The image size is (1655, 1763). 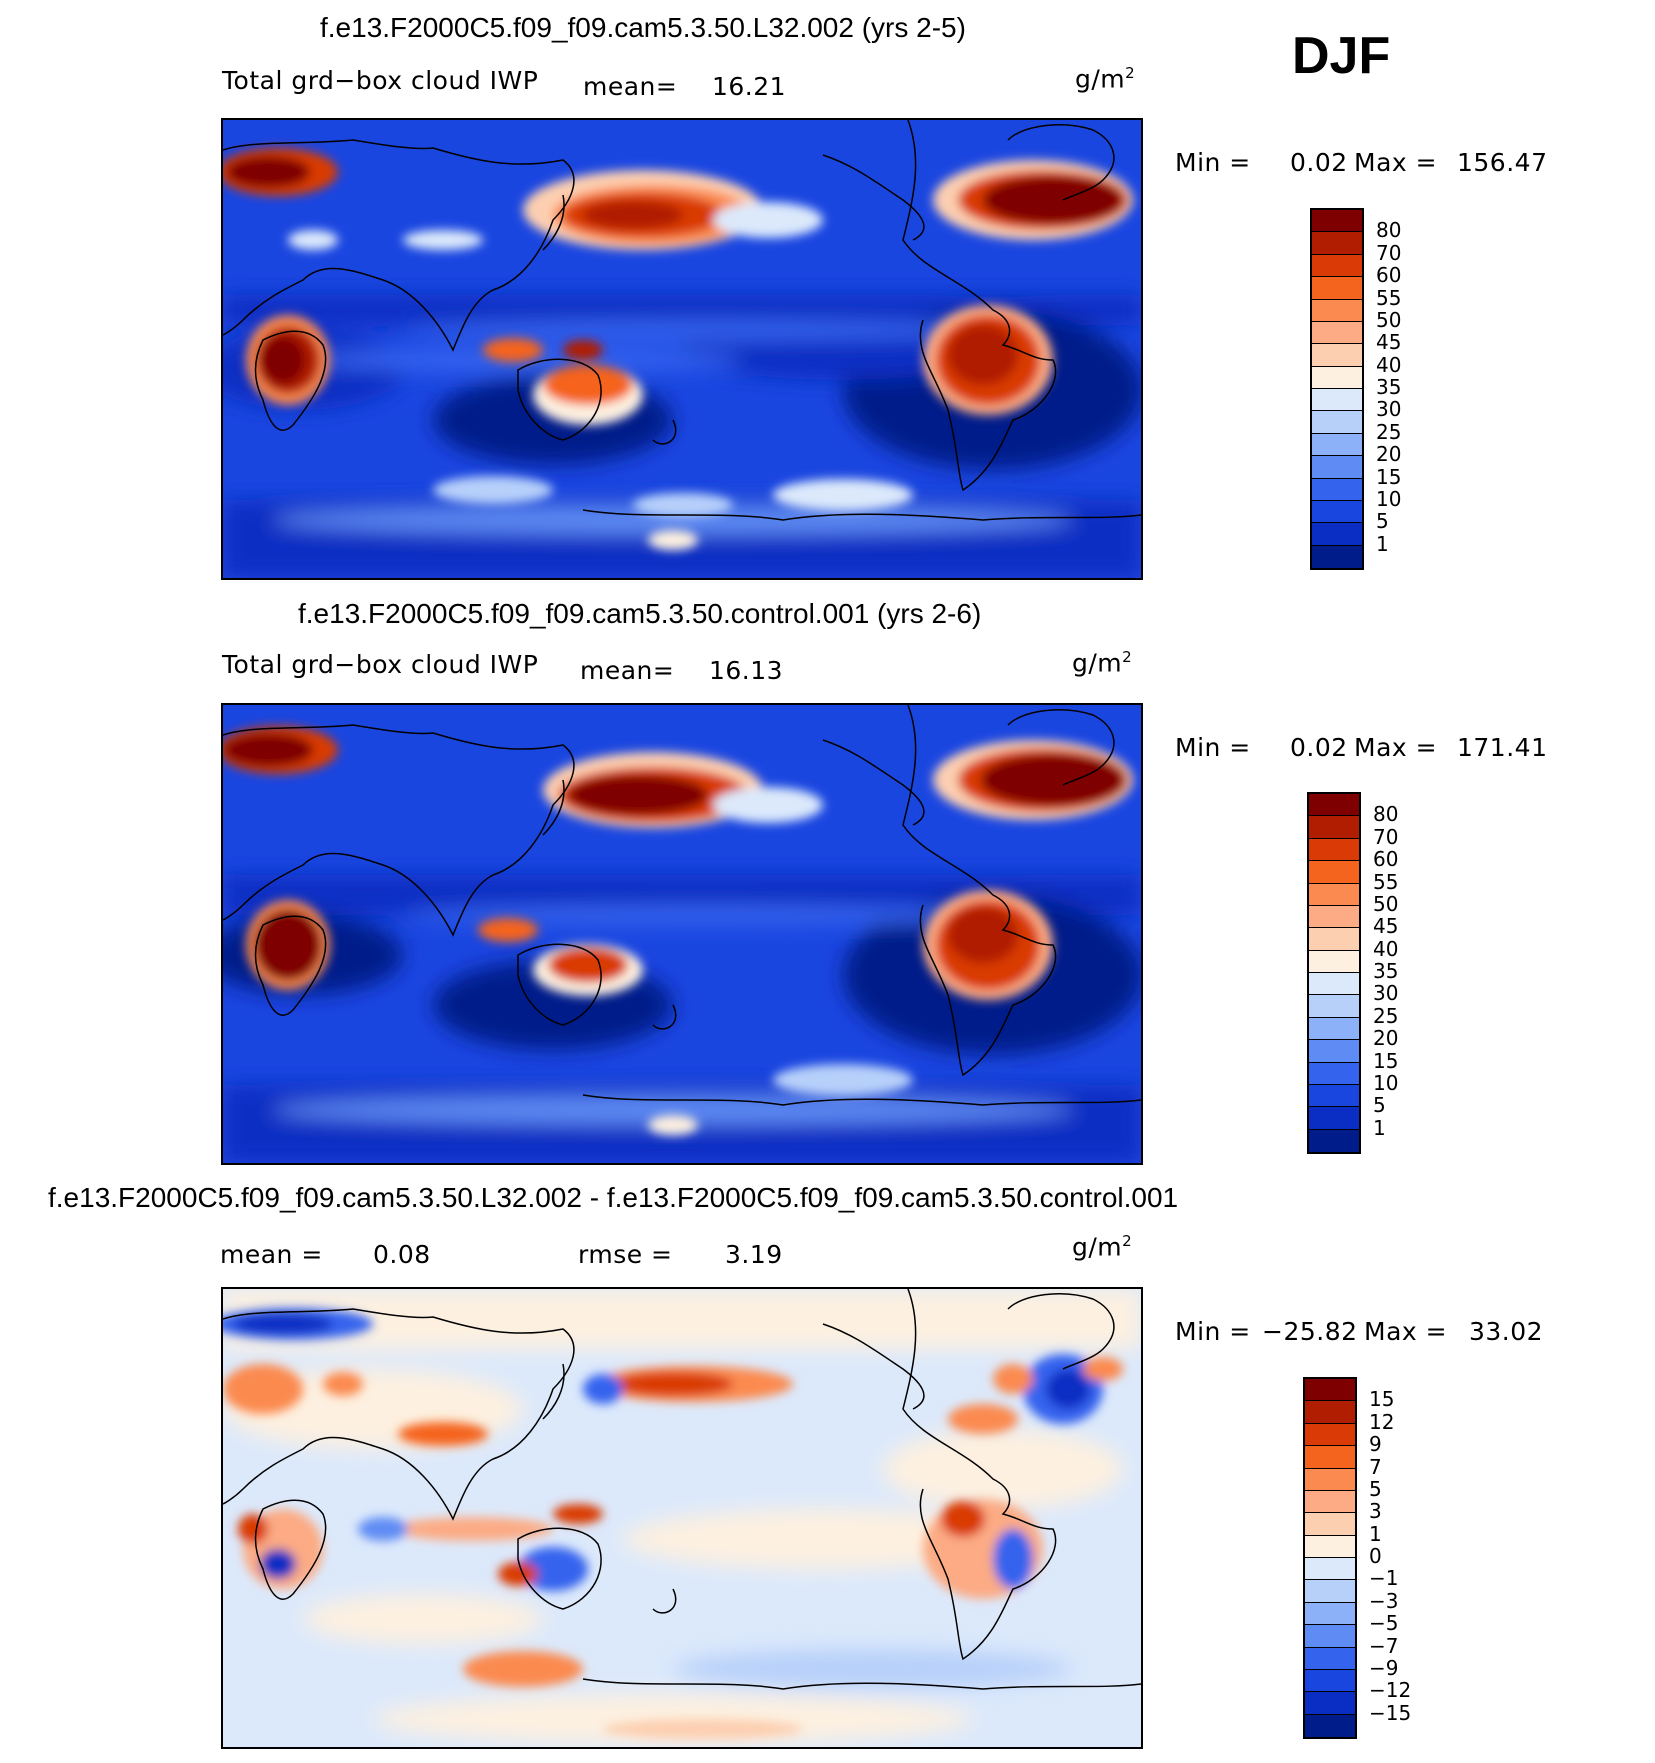 What do you see at coordinates (1390, 1712) in the screenshot?
I see `colorbar-tick-label: −15` at bounding box center [1390, 1712].